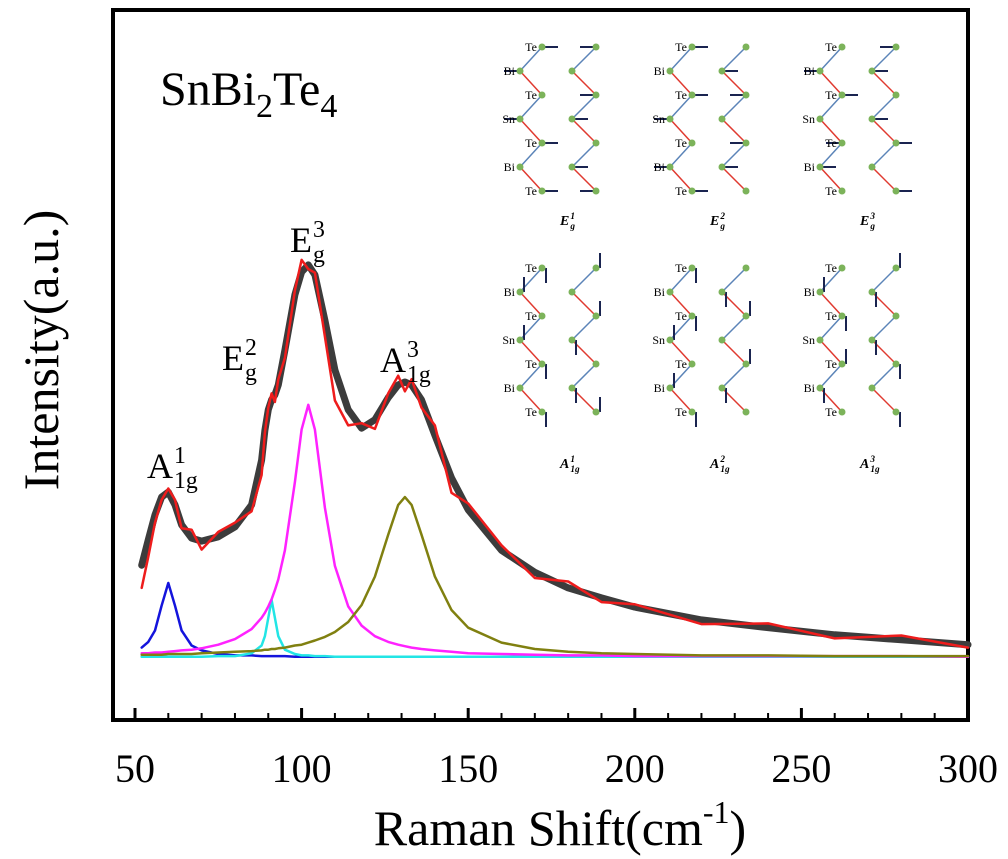  Describe the element at coordinates (872, 459) in the screenshot. I see `mode-label-sup: 3` at that location.